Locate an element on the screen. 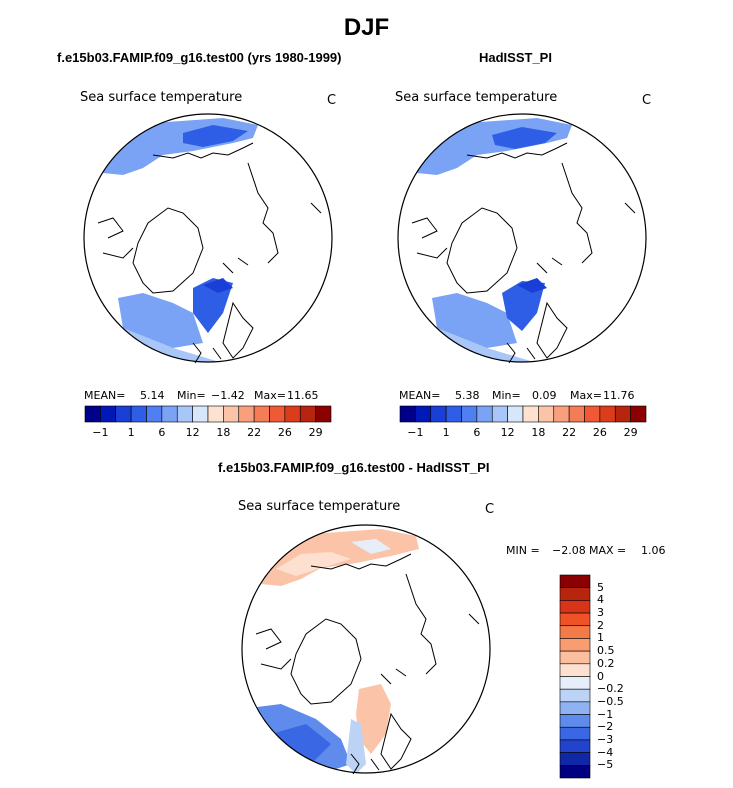 Image resolution: width=733 pixels, height=788 pixels. panel2-colorbar-tick-label: −1 is located at coordinates (415, 432).